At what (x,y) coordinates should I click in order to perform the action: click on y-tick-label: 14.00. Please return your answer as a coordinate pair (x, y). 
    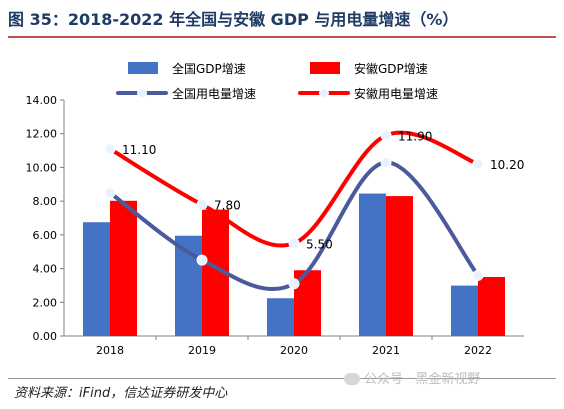
    Looking at the image, I should click on (42, 100).